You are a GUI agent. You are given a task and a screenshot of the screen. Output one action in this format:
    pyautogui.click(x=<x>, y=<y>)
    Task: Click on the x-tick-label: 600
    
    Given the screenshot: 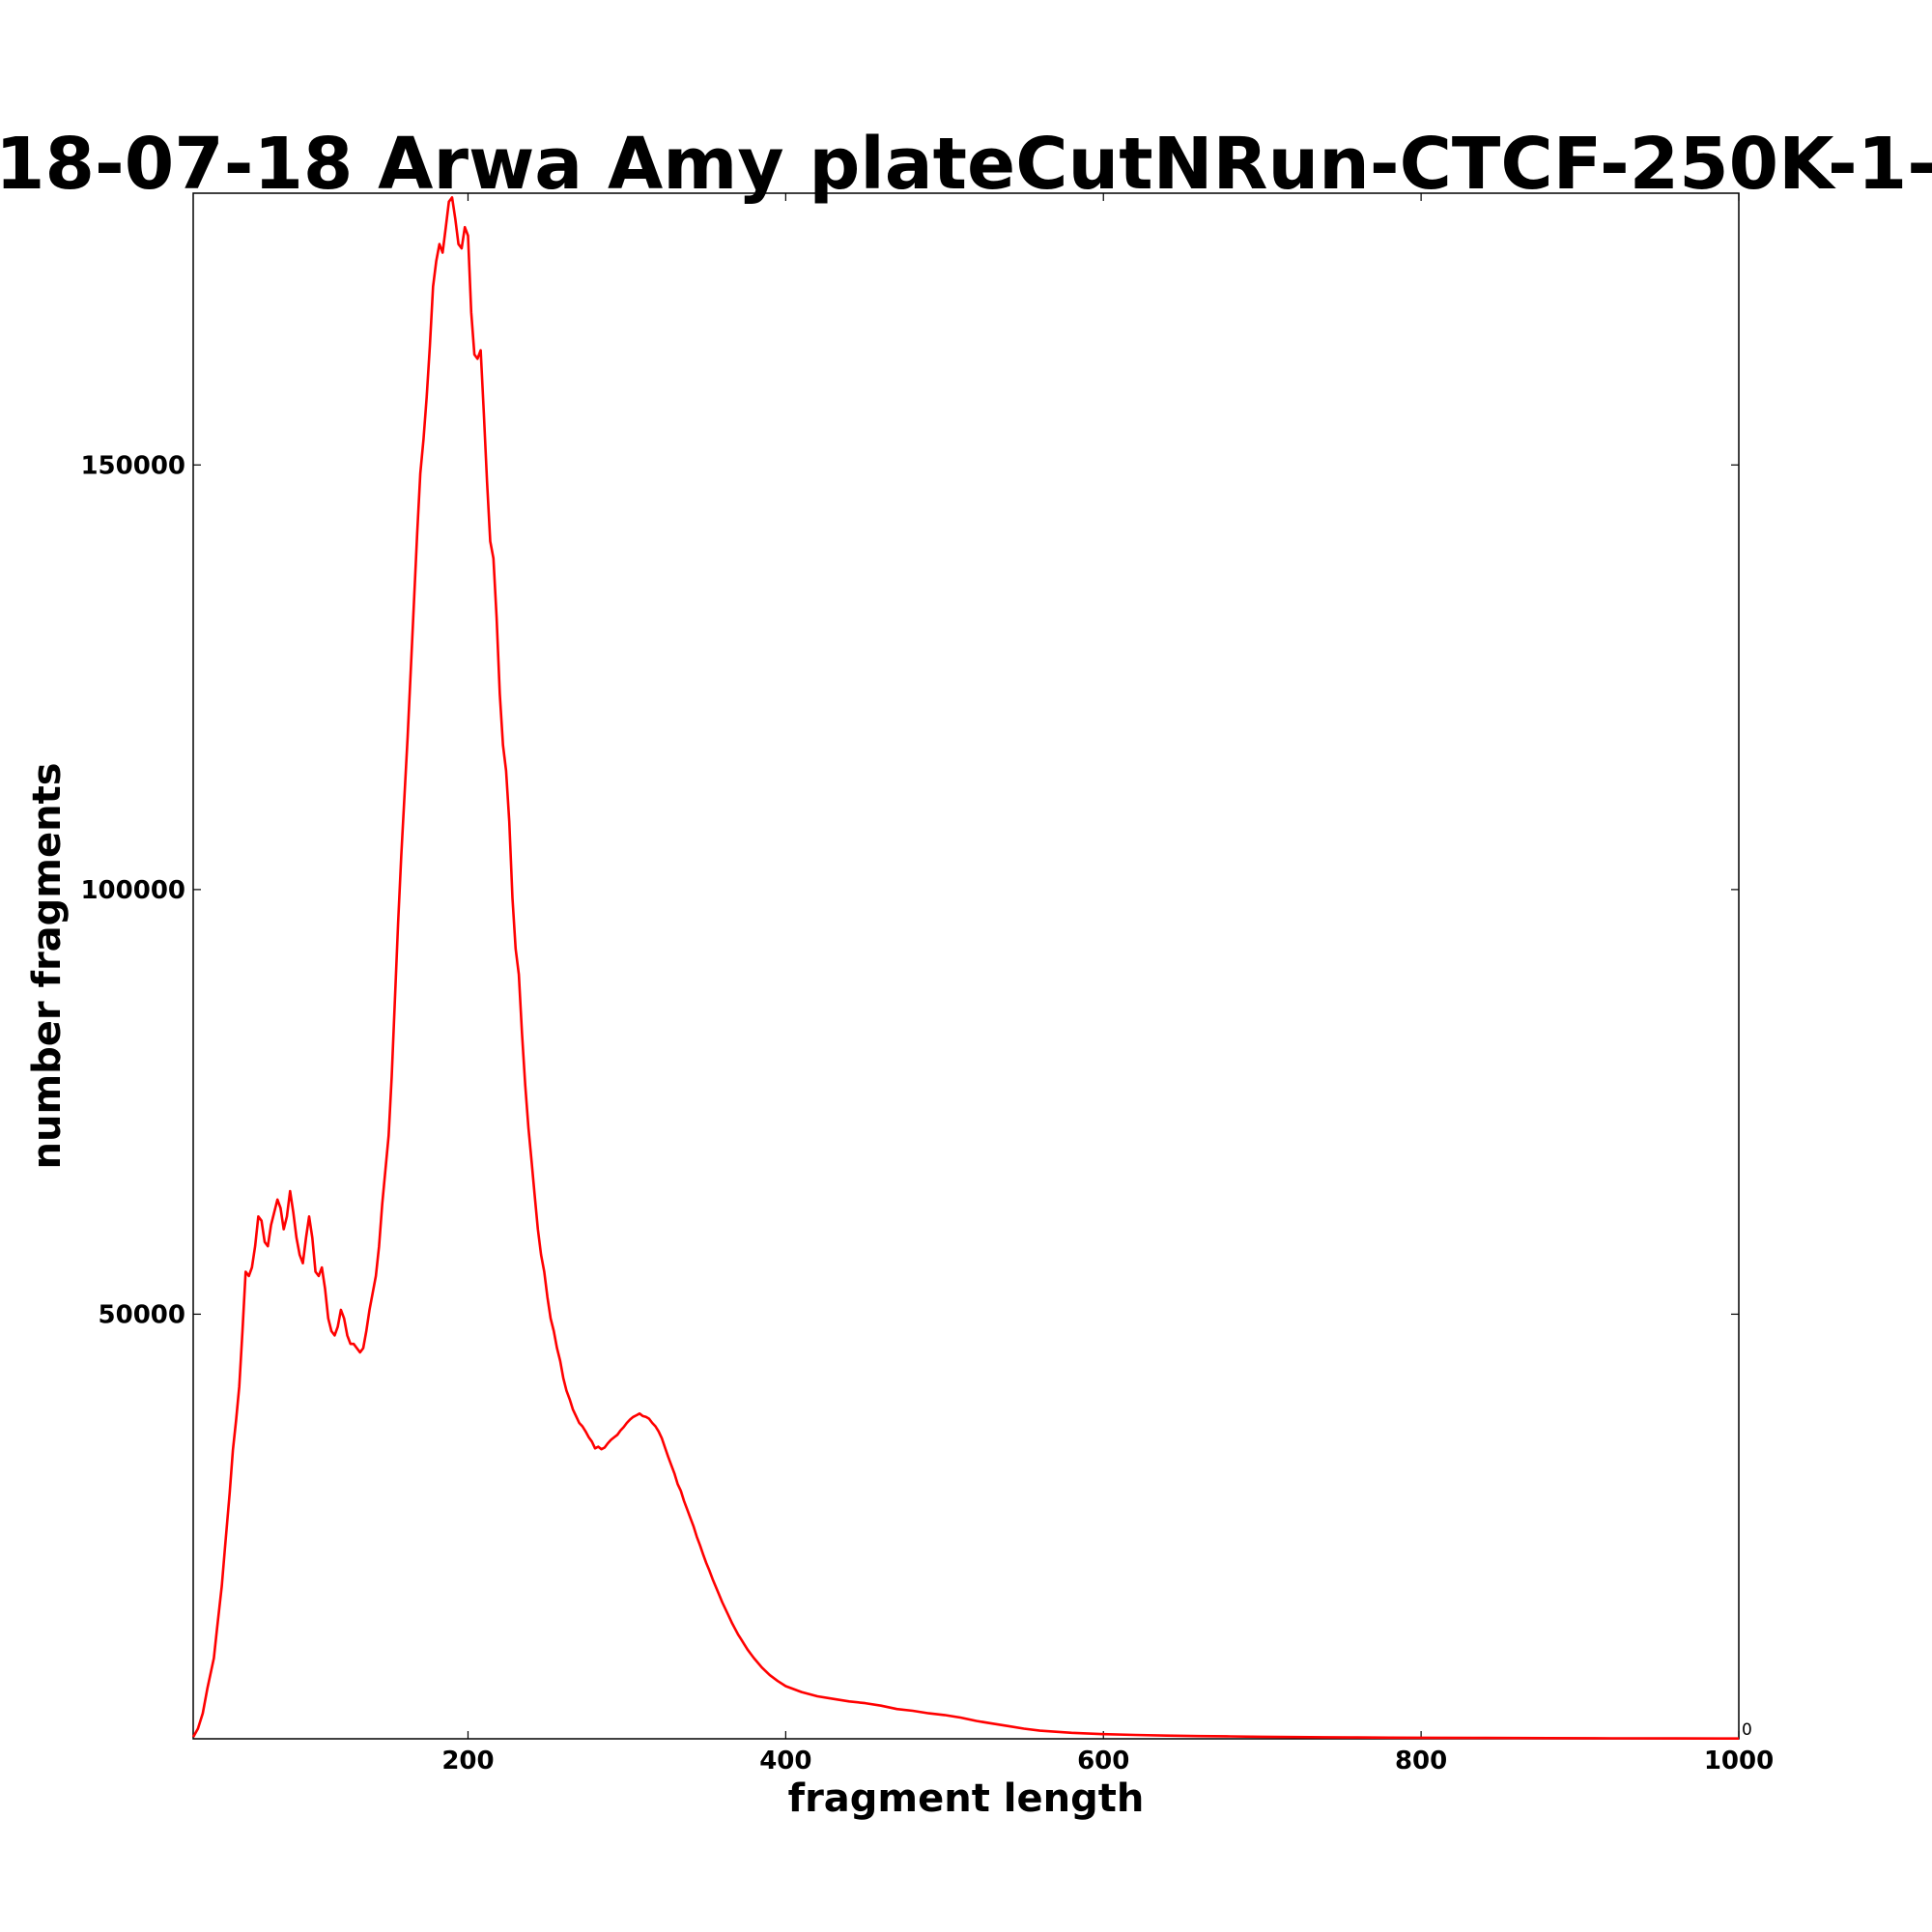 What is the action you would take?
    pyautogui.click(x=1103, y=1761)
    